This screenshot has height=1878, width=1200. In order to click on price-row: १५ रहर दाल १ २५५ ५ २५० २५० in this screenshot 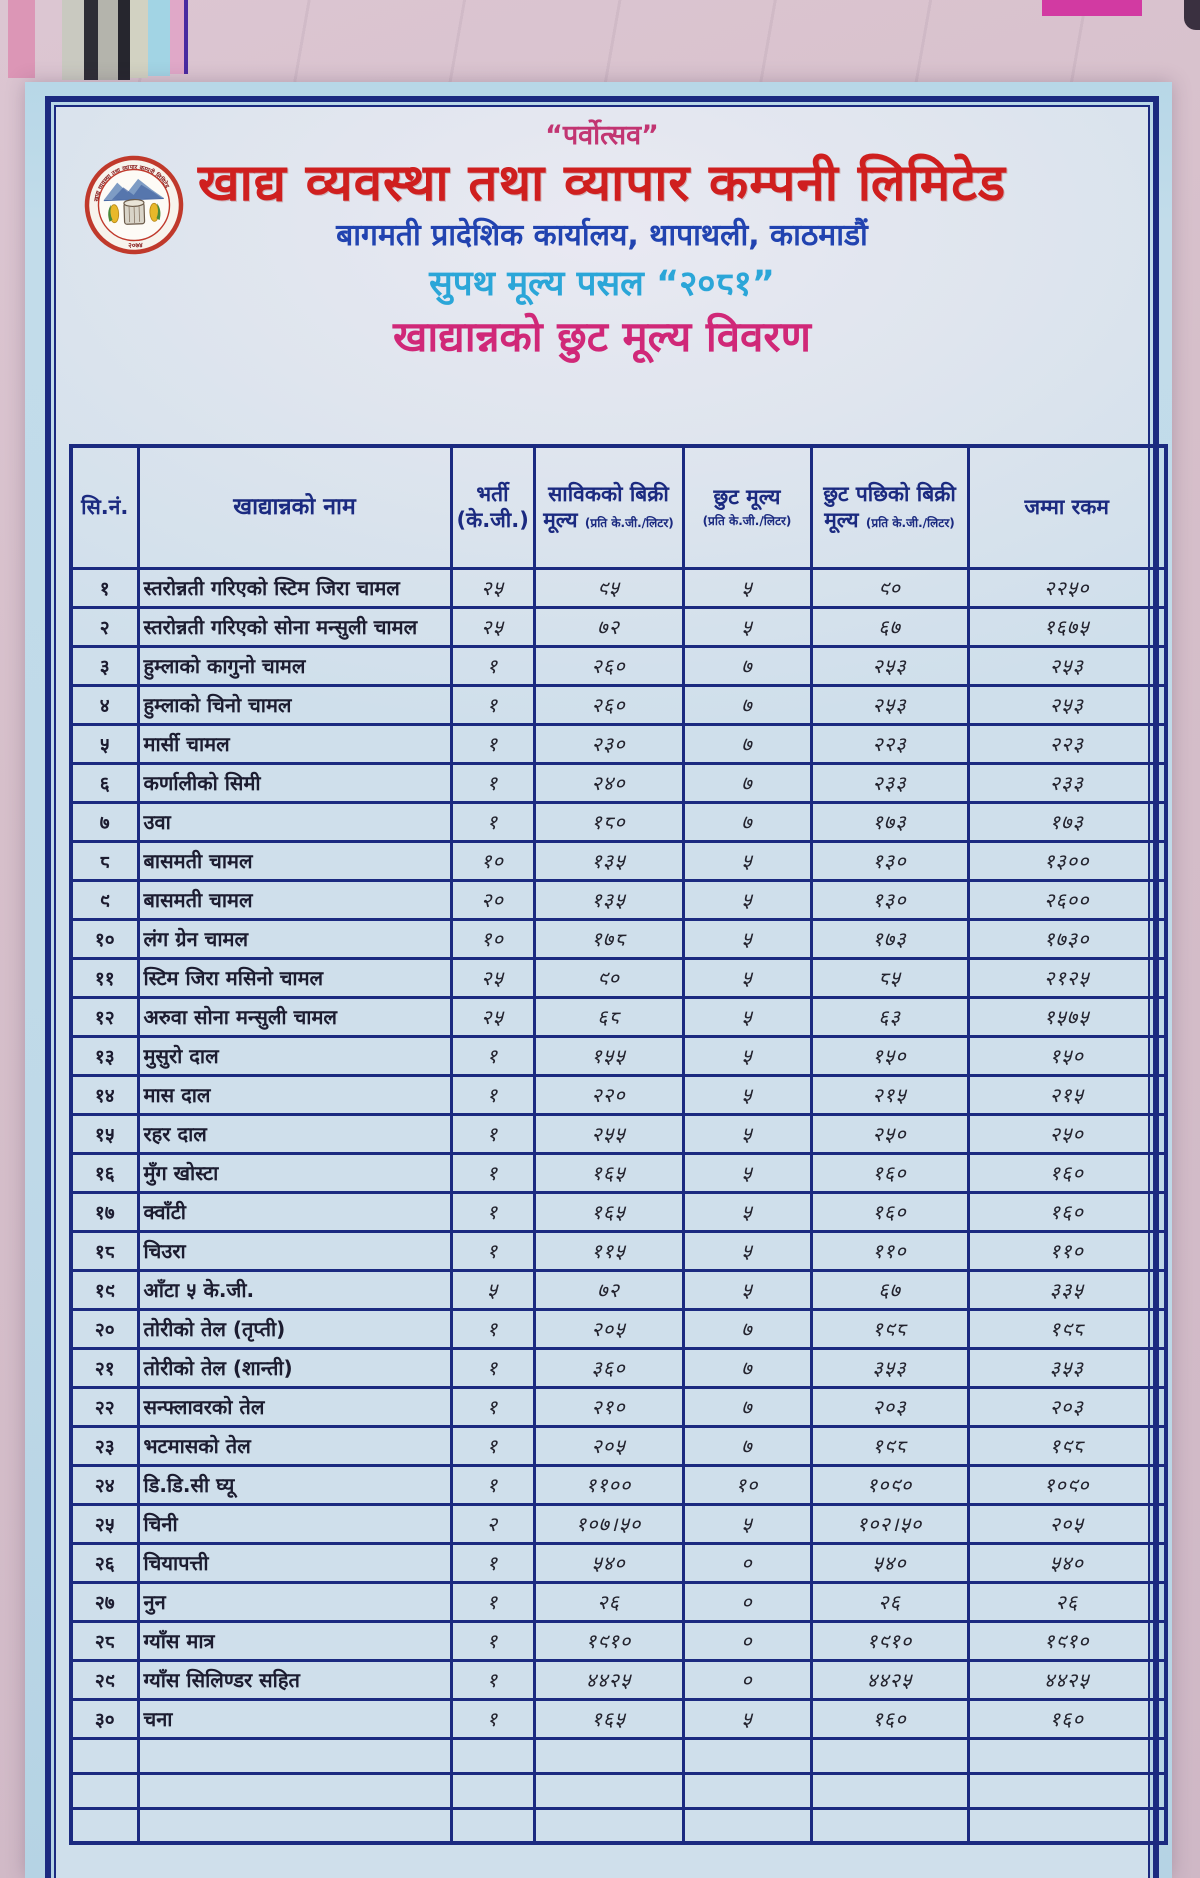, I will do `click(618, 1133)`.